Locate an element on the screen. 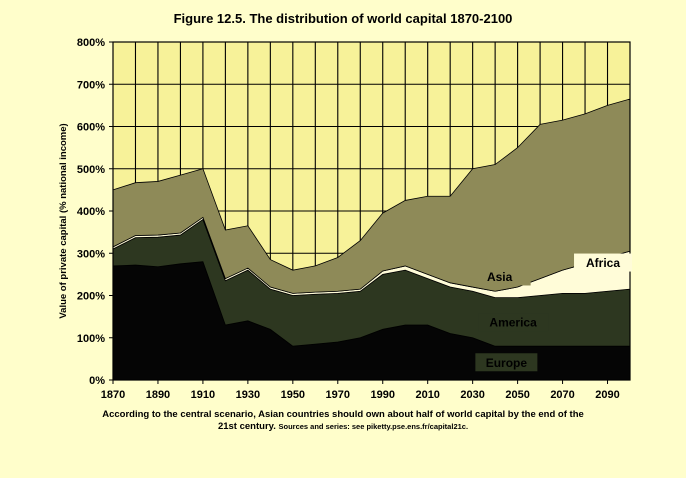 Image resolution: width=686 pixels, height=478 pixels. y-tick-label: 400% is located at coordinates (91, 212).